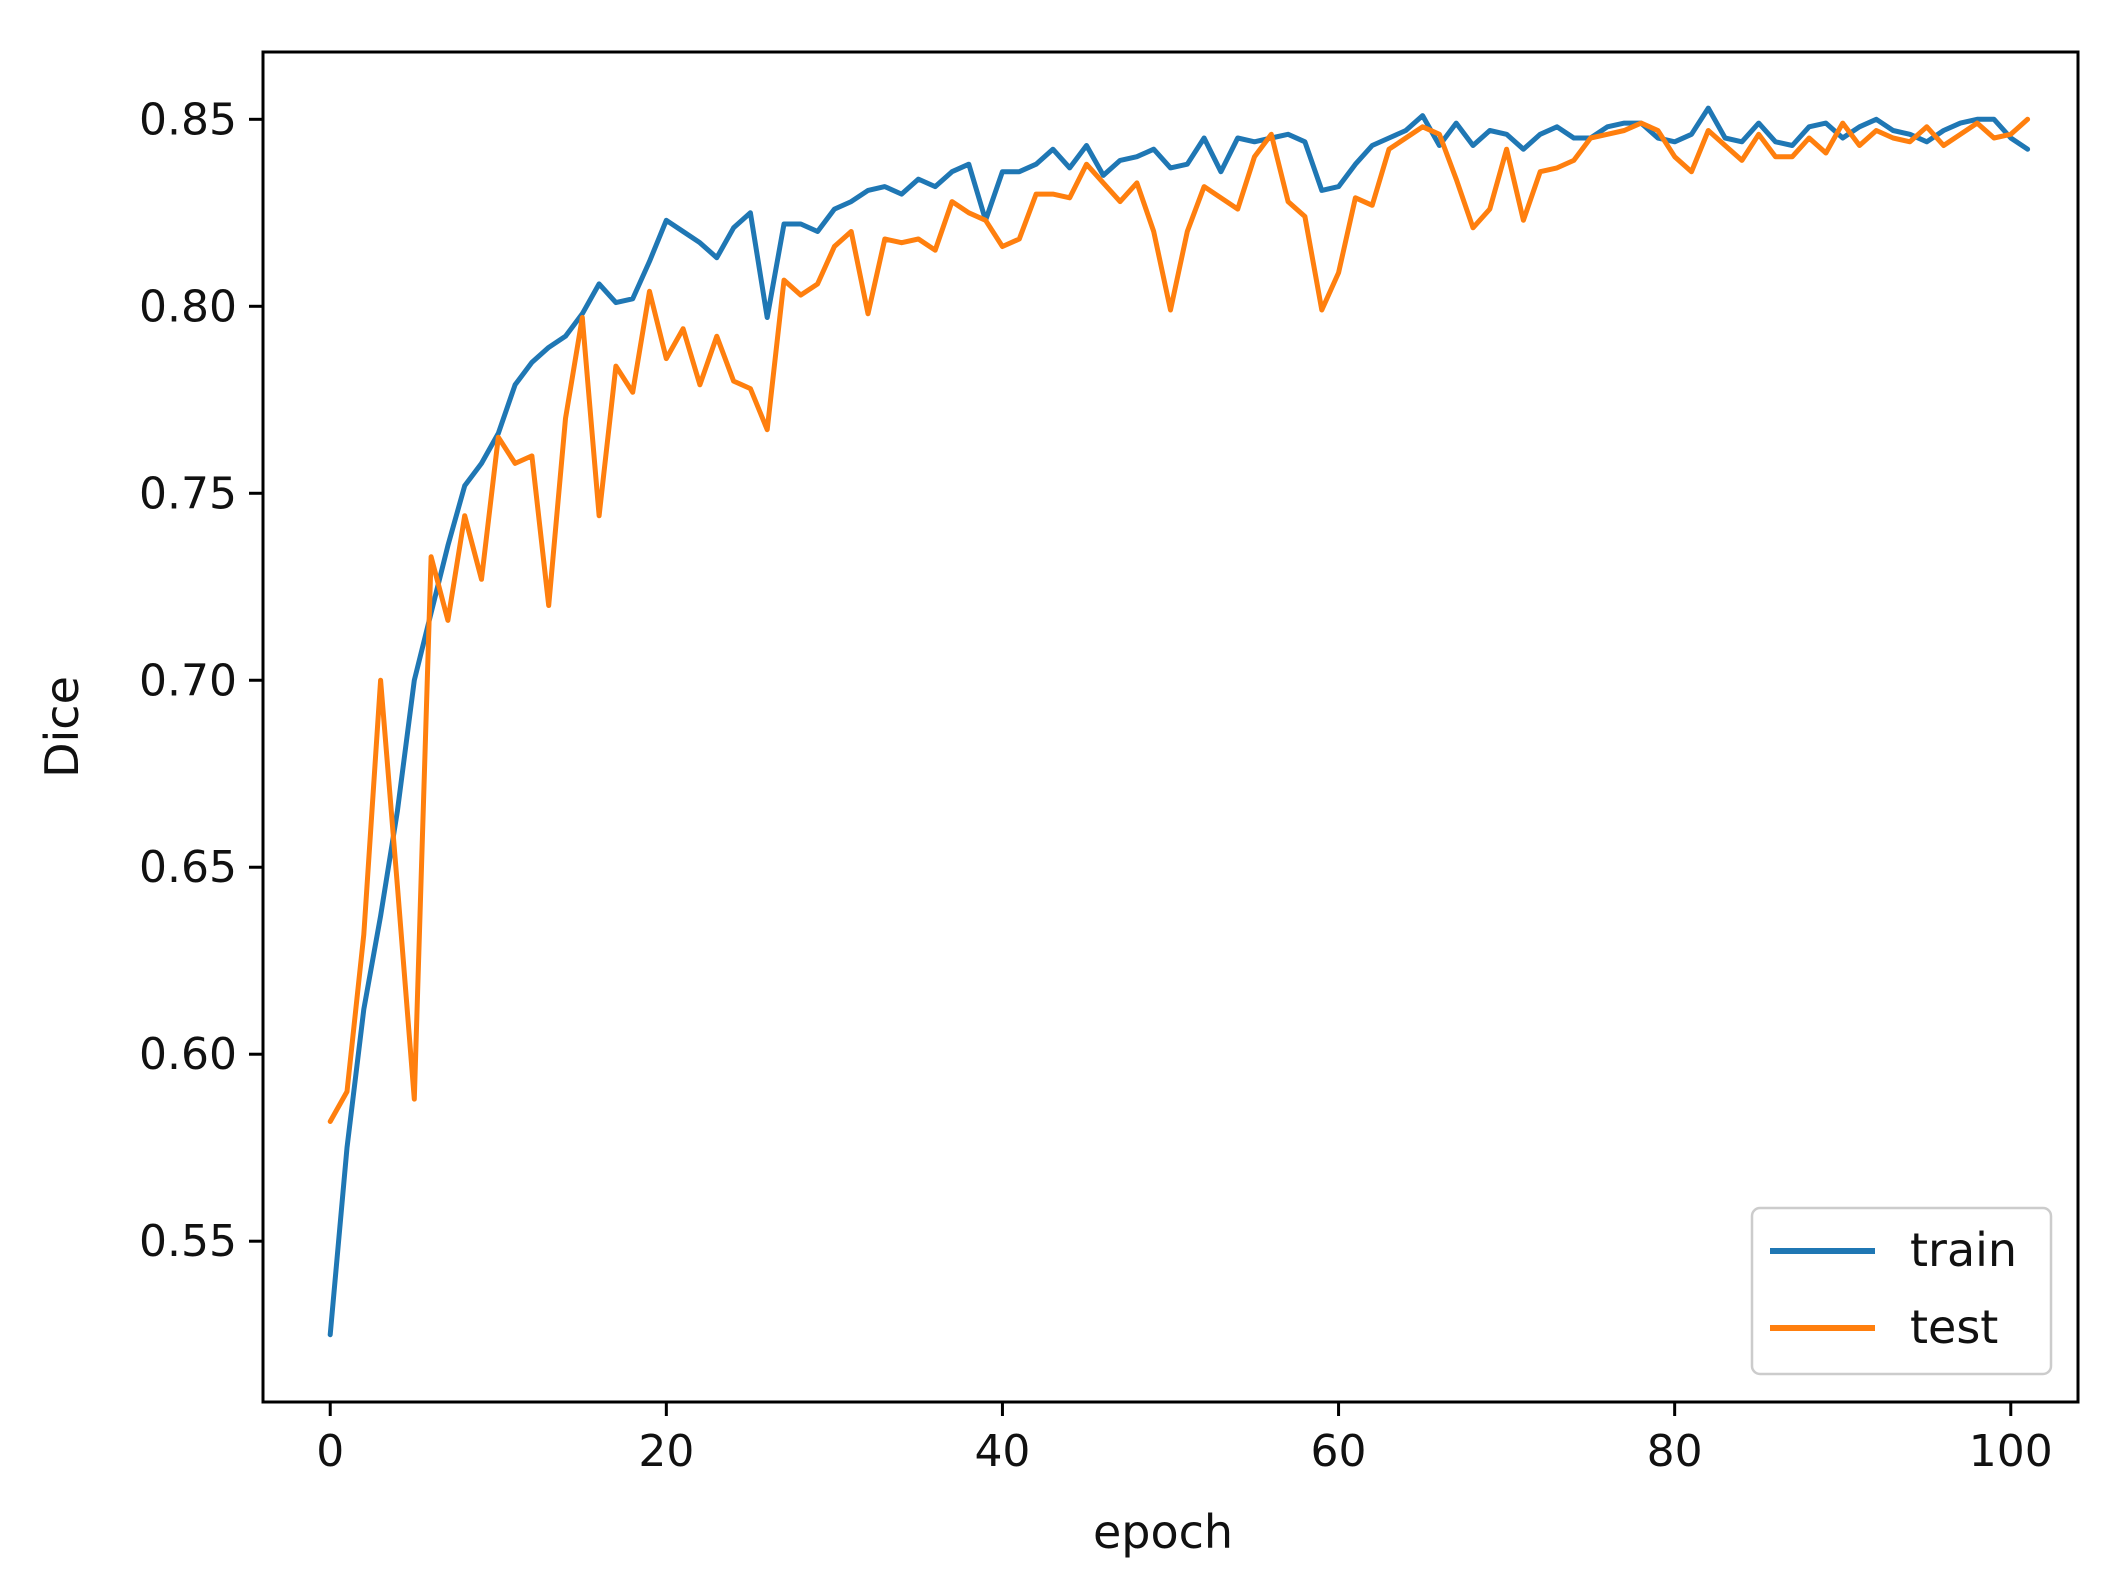 The width and height of the screenshot is (2103, 1573). Describe the element at coordinates (62, 727) in the screenshot. I see `y-axis-label: Dice` at that location.